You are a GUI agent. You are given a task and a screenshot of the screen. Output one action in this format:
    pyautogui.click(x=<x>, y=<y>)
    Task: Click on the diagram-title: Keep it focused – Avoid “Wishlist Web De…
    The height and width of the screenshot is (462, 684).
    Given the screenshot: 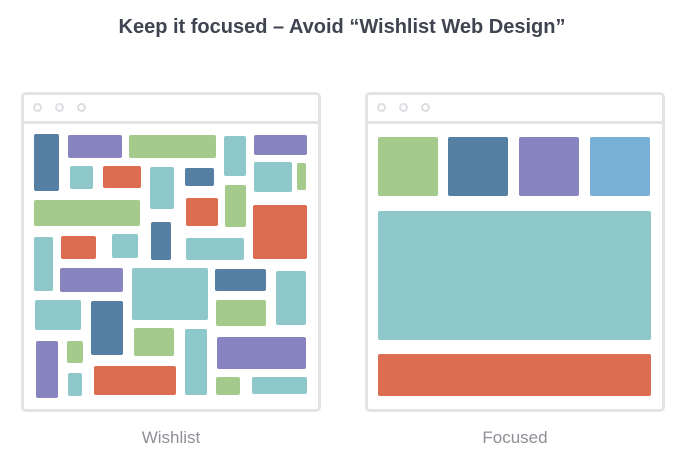 What is the action you would take?
    pyautogui.click(x=342, y=27)
    